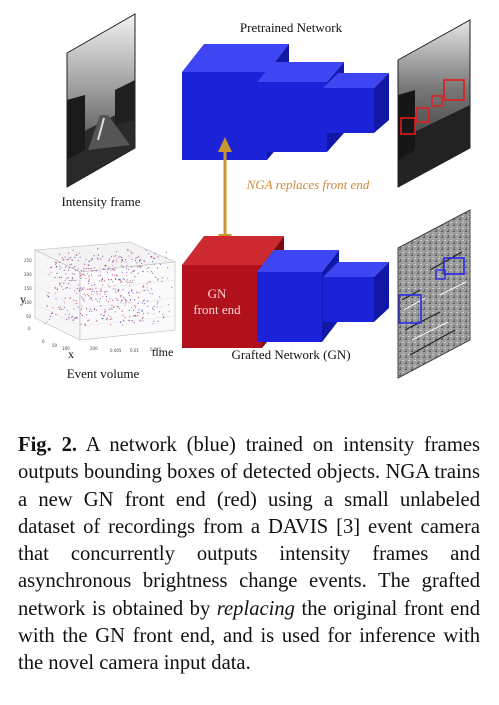  I want to click on pretrained-network, so click(285, 102).